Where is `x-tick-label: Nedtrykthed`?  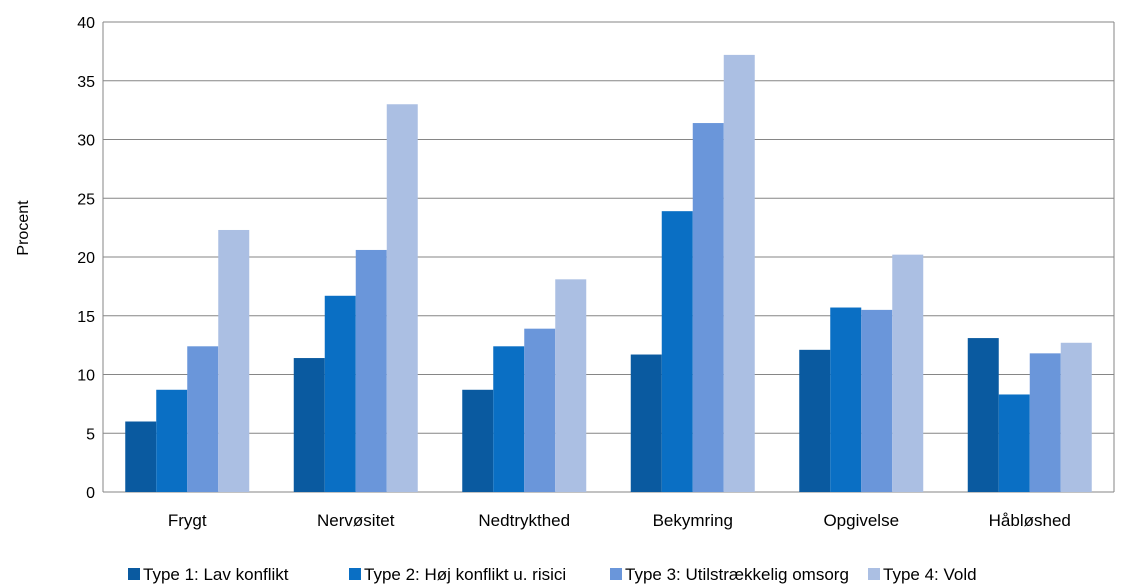 x-tick-label: Nedtrykthed is located at coordinates (524, 520).